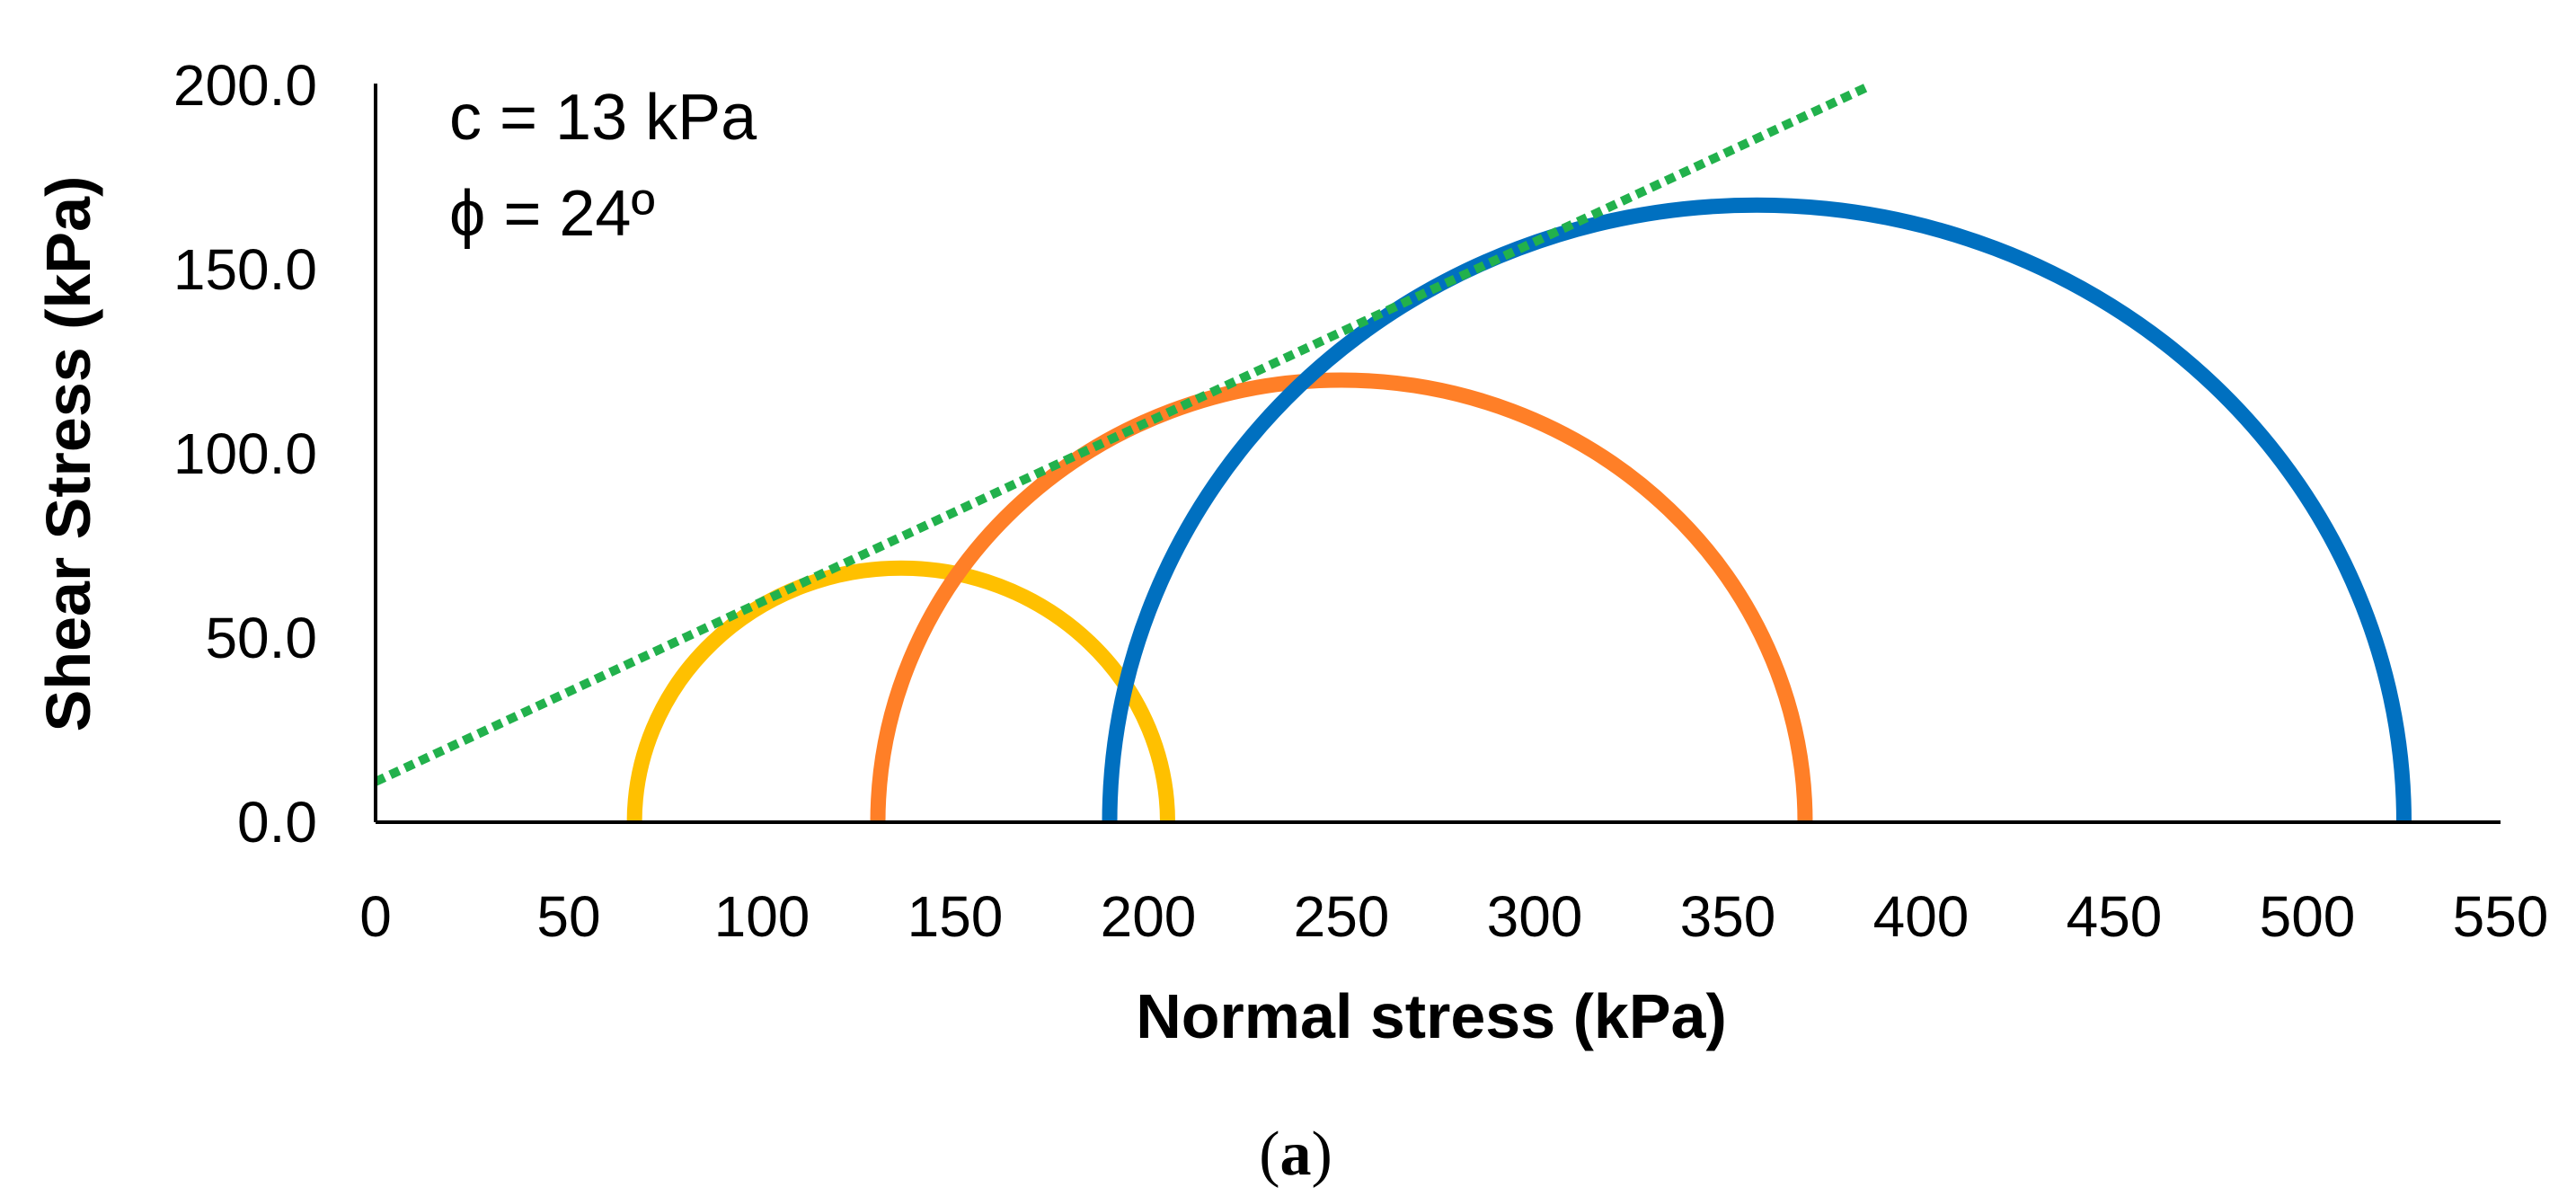  What do you see at coordinates (1453, 917) in the screenshot?
I see `x-tick-labels: 0 50 100 150 200 250 300 350 400 450 500 550` at bounding box center [1453, 917].